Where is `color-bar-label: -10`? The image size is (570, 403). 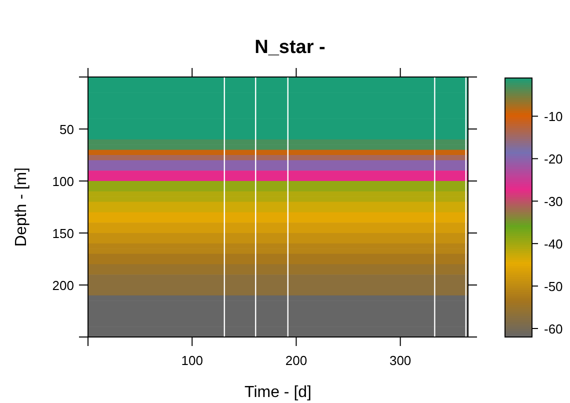
color-bar-label: -10 is located at coordinates (553, 116).